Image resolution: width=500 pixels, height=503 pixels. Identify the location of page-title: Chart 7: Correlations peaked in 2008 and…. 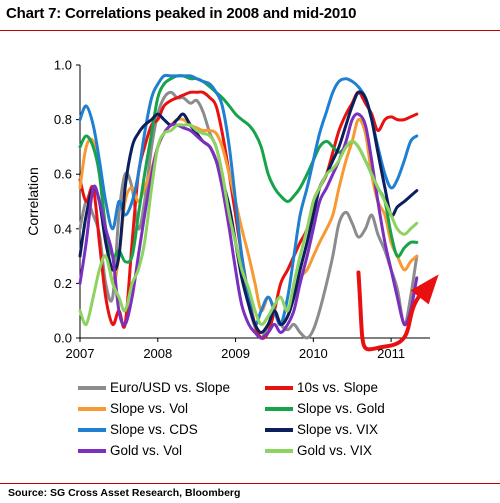
(181, 13).